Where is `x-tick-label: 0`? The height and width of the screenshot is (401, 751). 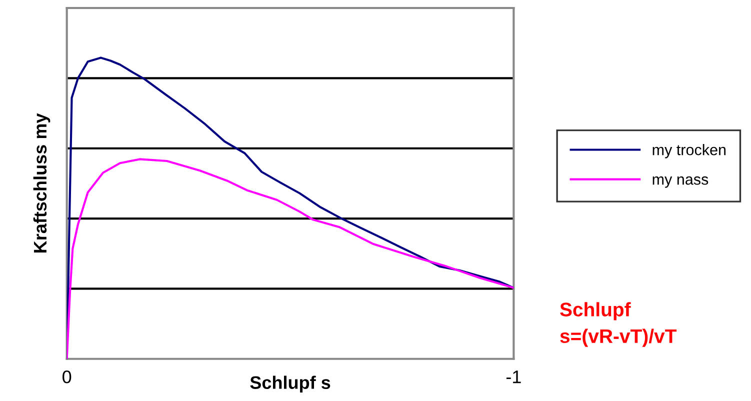 x-tick-label: 0 is located at coordinates (67, 377).